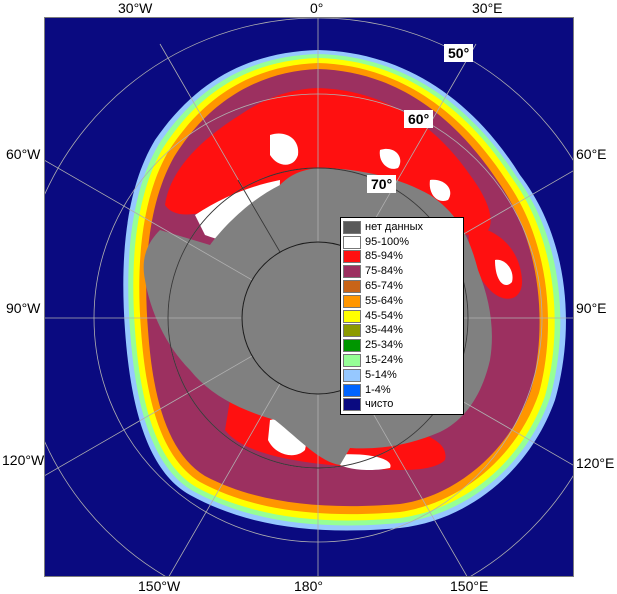 The height and width of the screenshot is (594, 617). What do you see at coordinates (259, 216) in the screenshot?
I see `meridian-30-dark` at bounding box center [259, 216].